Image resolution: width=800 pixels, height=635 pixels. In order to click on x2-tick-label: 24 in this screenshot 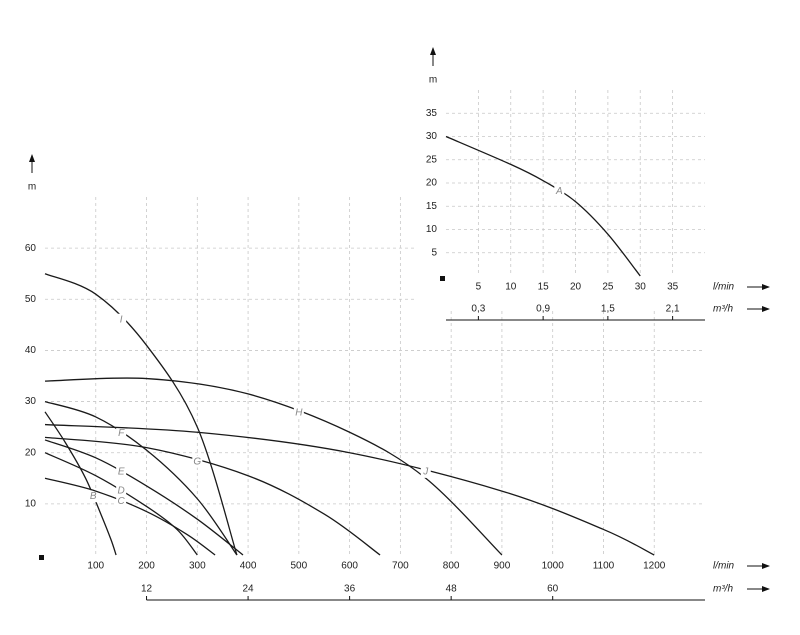, I will do `click(249, 589)`.